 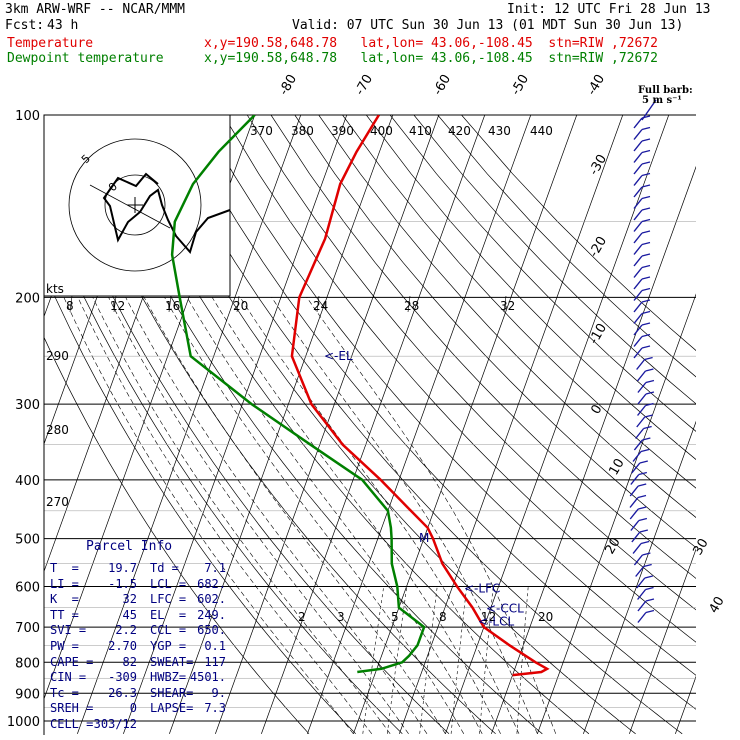 I want to click on hodograph-ring-outer, so click(x=135, y=205).